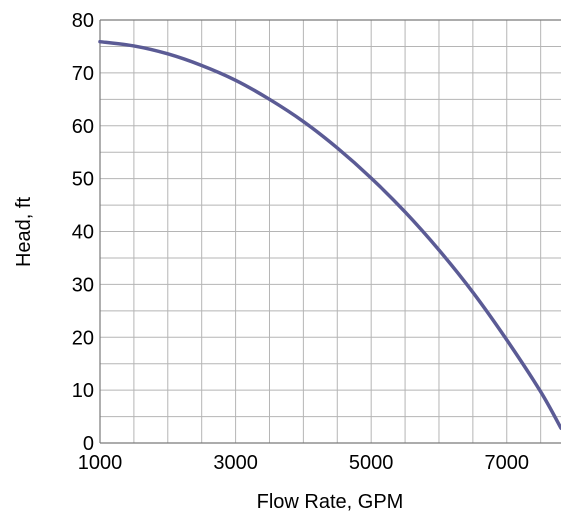 This screenshot has width=561, height=522. I want to click on x-tick-label: 5000, so click(371, 463).